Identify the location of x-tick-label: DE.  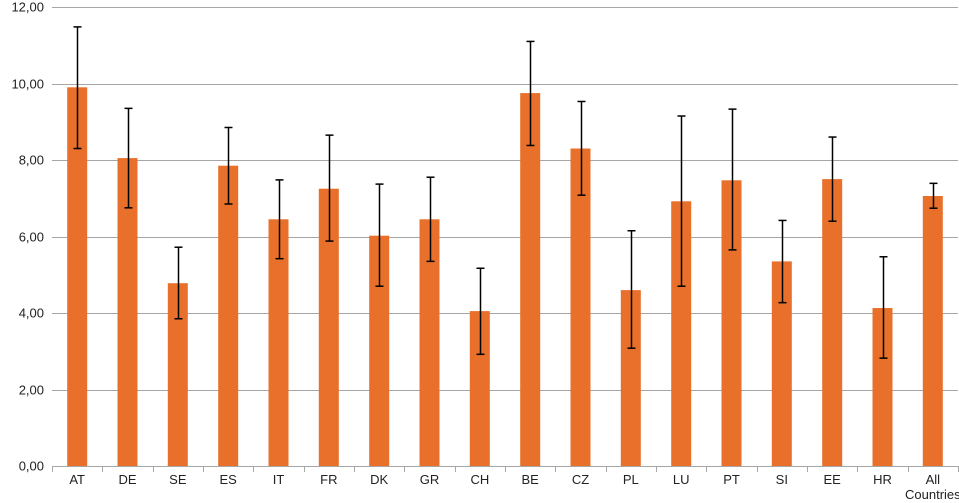
(127, 479).